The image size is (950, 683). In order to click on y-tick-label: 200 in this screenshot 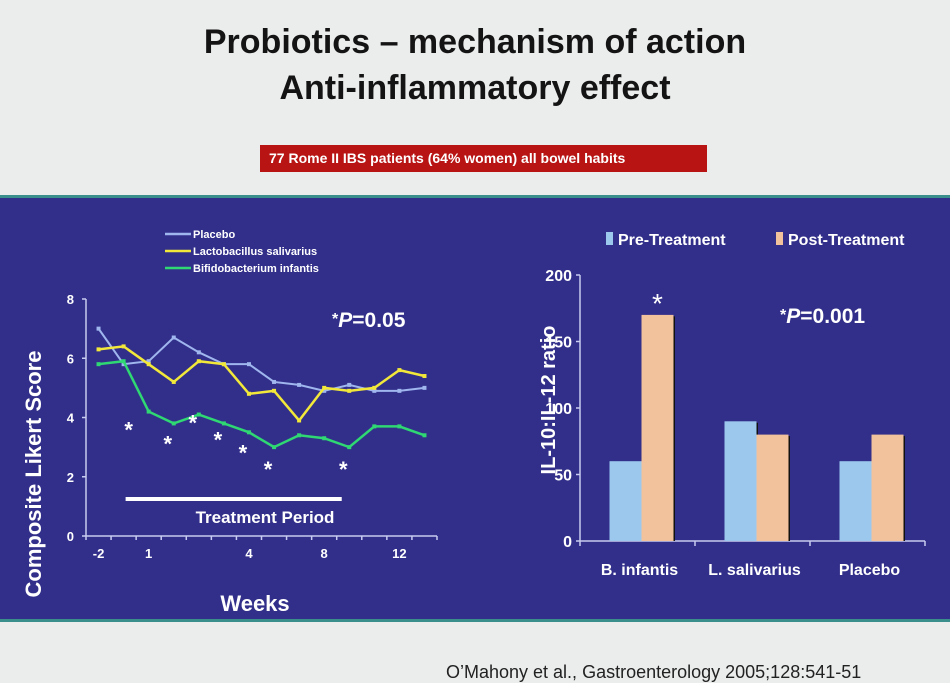, I will do `click(558, 276)`.